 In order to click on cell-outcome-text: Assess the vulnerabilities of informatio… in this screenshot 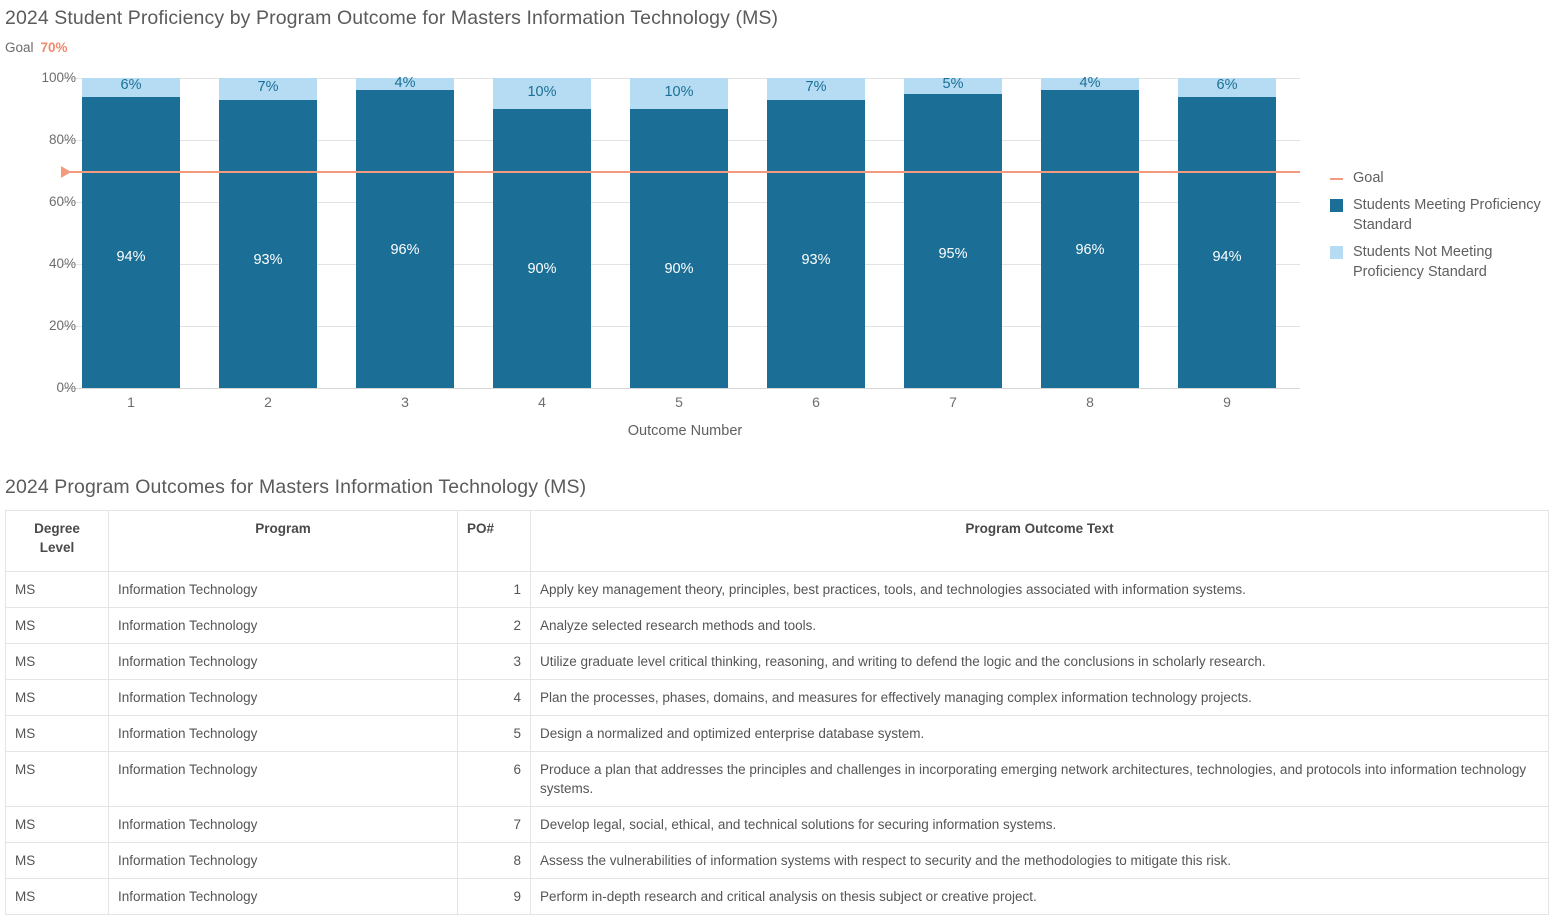, I will do `click(1039, 860)`.